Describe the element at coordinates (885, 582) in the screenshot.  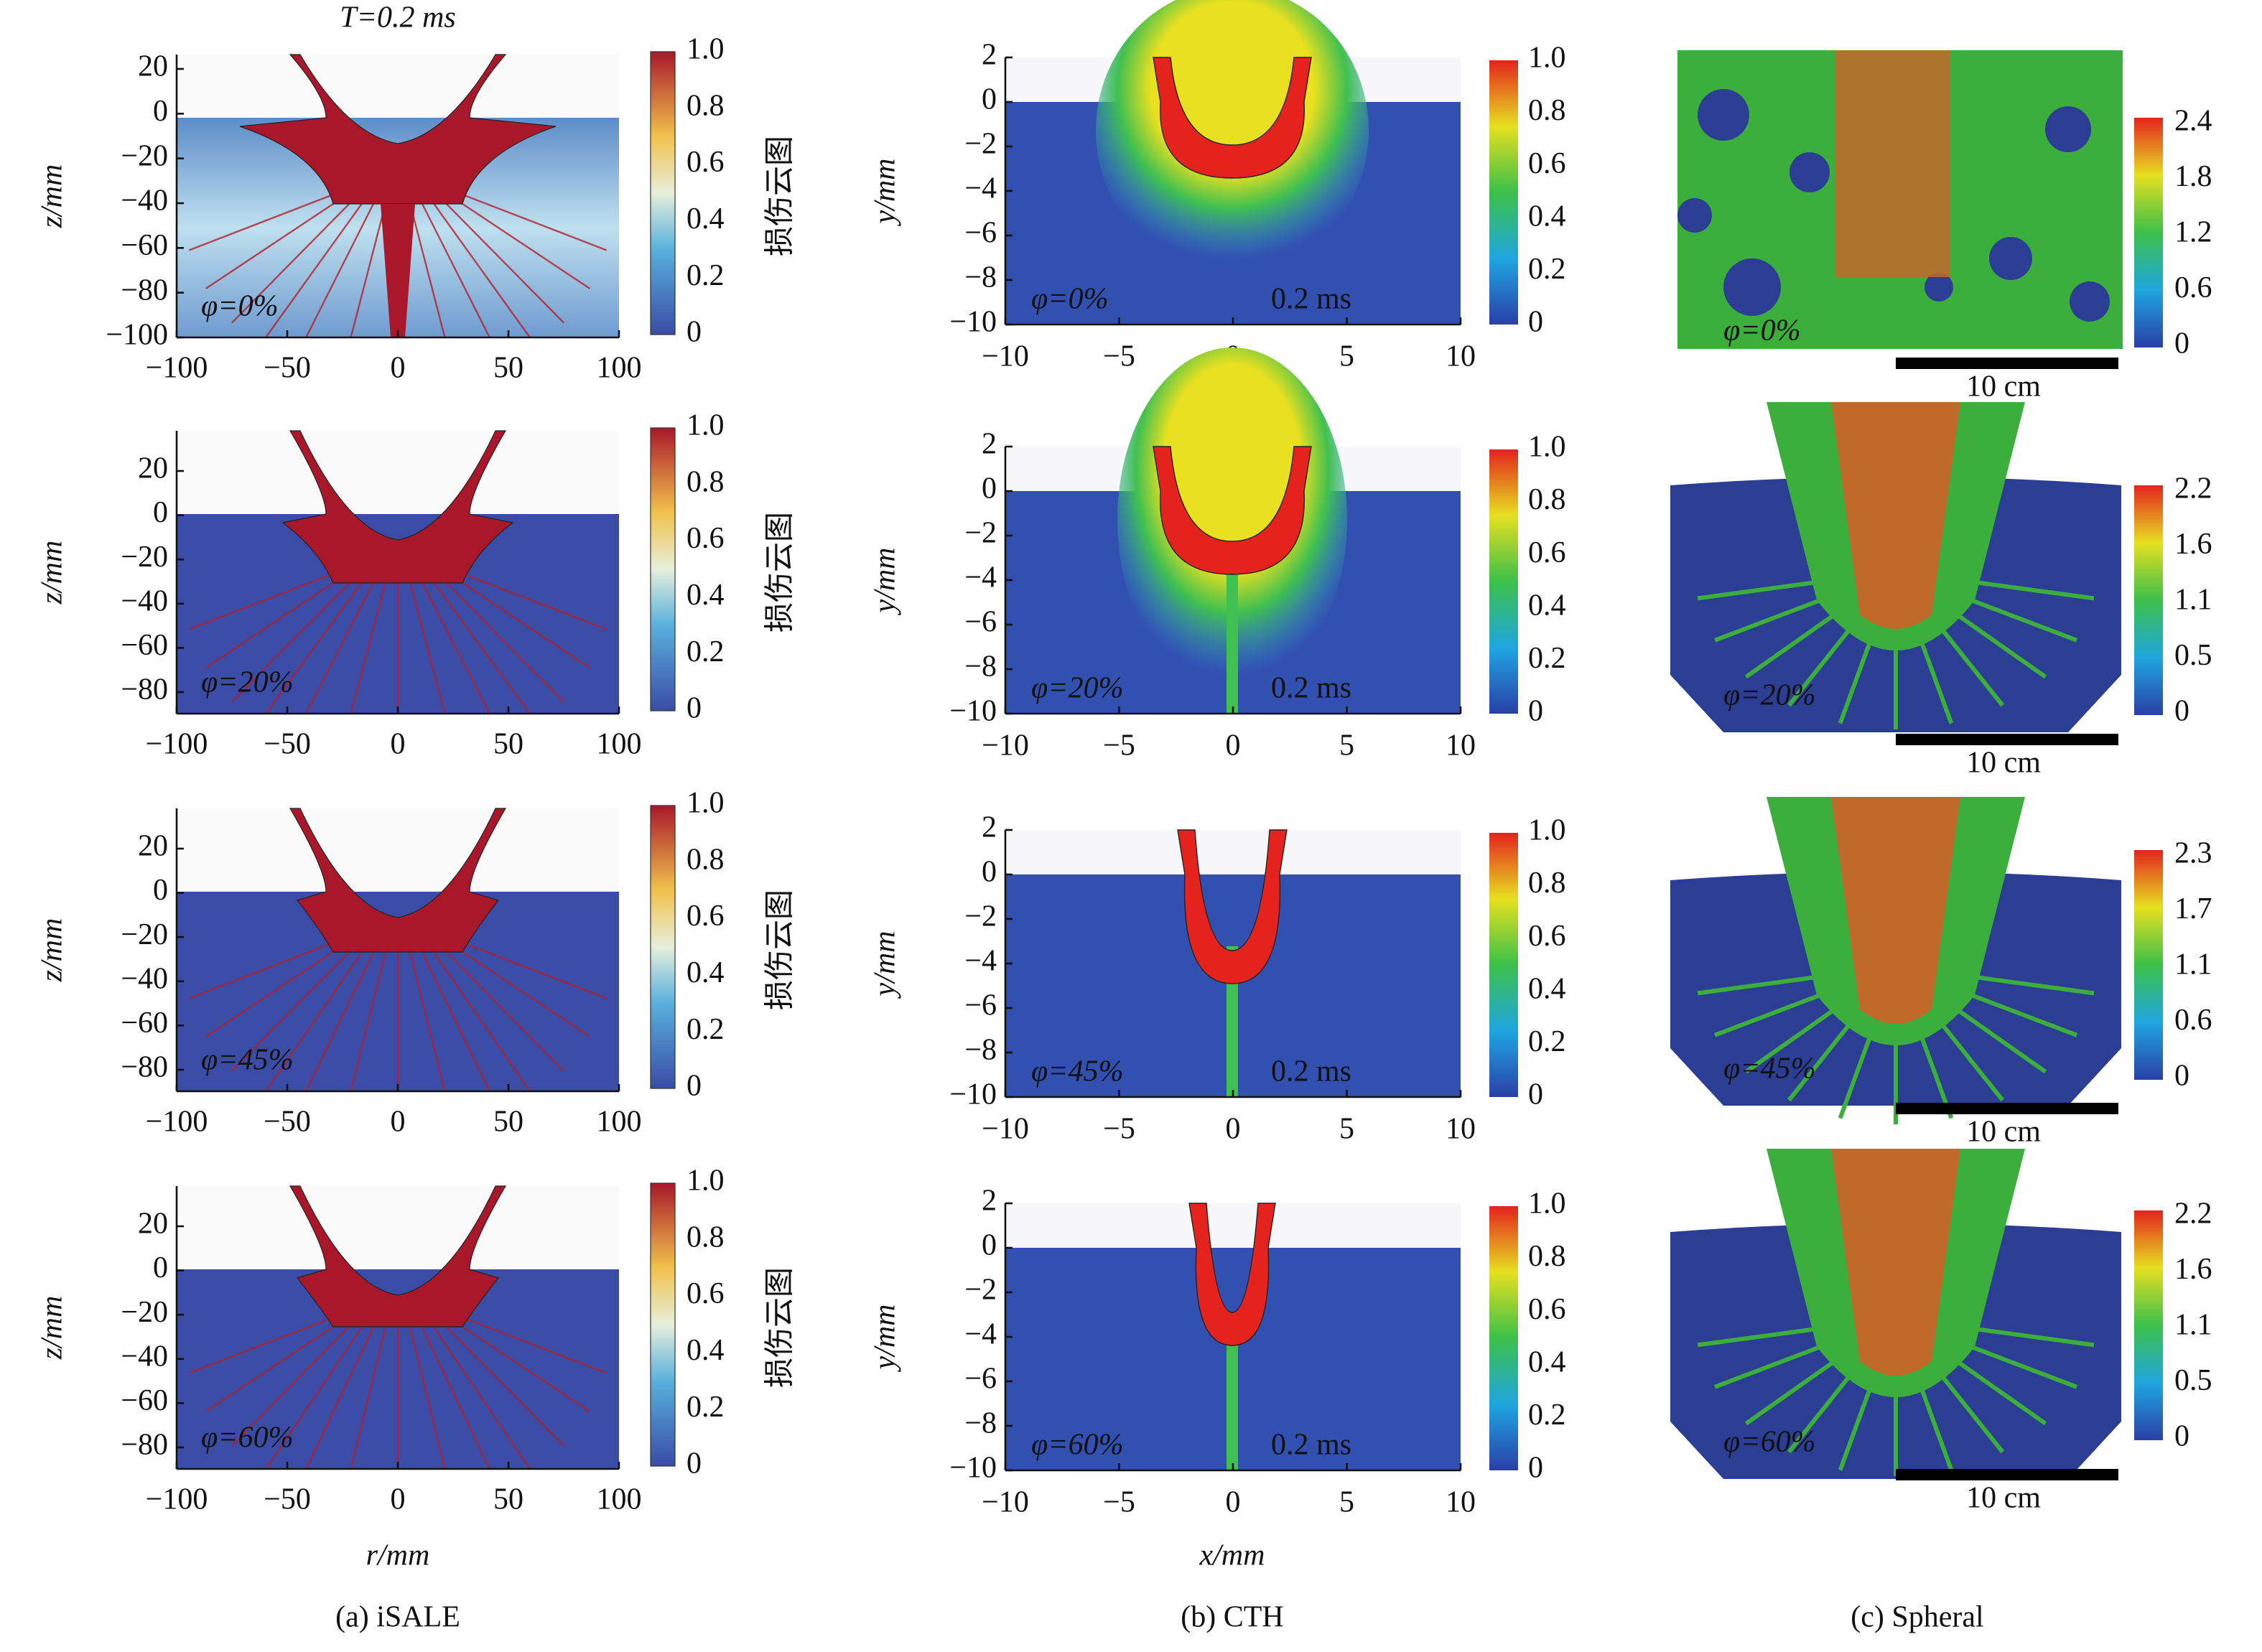
I see `y-axis-label: y/mm` at that location.